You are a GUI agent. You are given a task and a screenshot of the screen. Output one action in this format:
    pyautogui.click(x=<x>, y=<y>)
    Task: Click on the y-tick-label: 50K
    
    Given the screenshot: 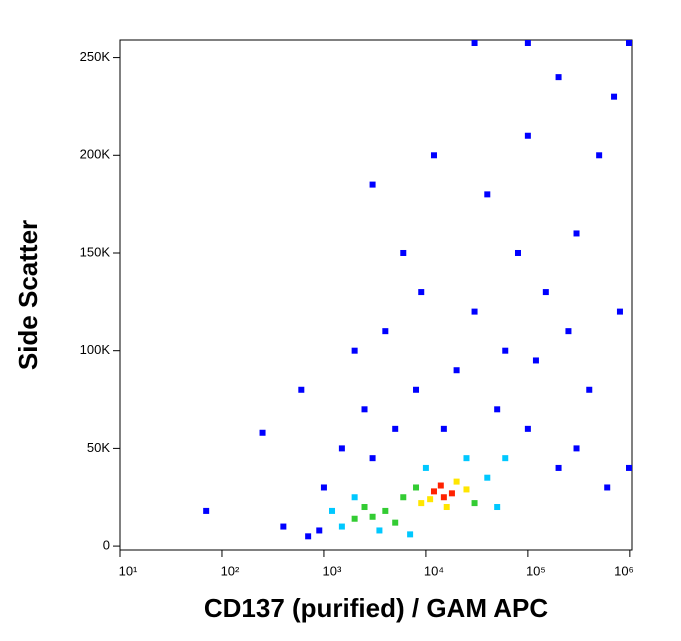 What is the action you would take?
    pyautogui.click(x=98, y=447)
    